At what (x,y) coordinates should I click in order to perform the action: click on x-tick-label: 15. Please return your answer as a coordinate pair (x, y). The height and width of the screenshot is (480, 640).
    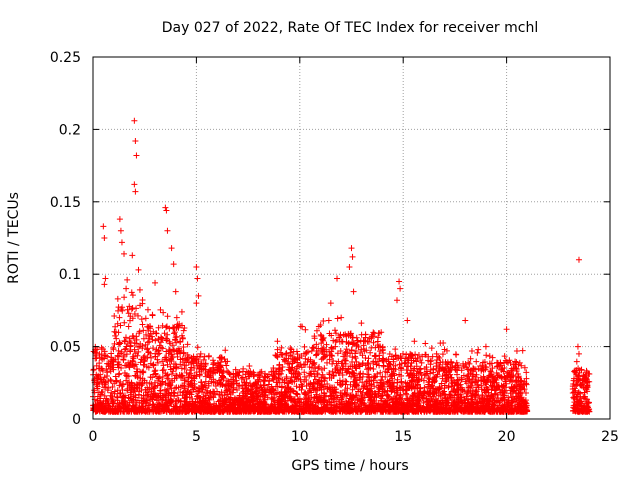
    Looking at the image, I should click on (403, 437).